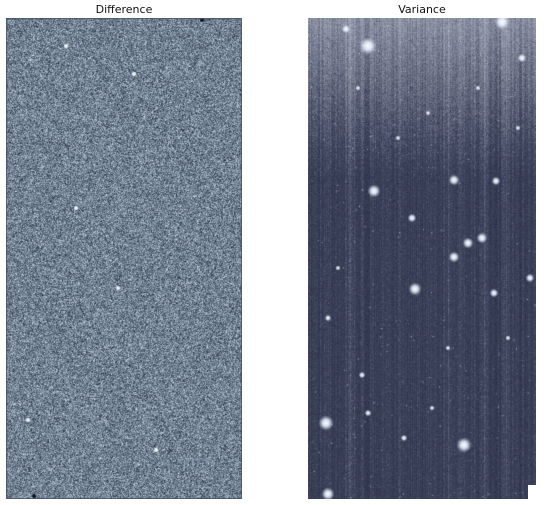 This screenshot has width=547, height=505. What do you see at coordinates (532, 492) in the screenshot?
I see `variance-image-notch` at bounding box center [532, 492].